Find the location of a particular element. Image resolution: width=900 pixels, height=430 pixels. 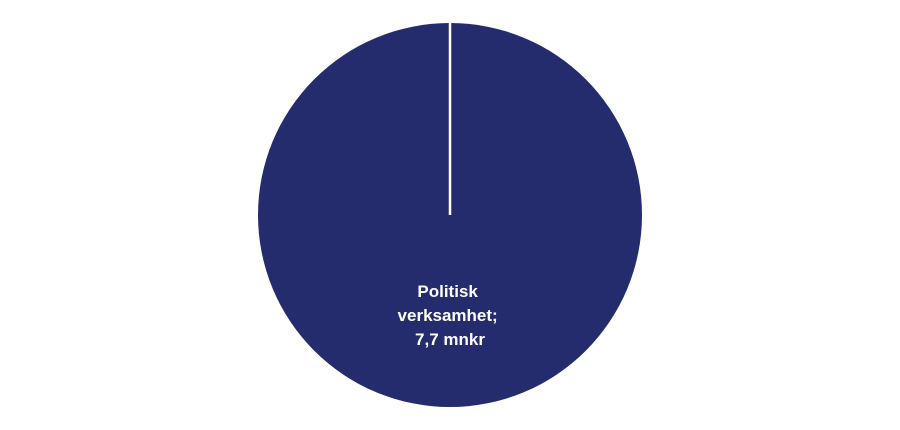

data-label-line-3: 7,7 mnkr is located at coordinates (450, 339).